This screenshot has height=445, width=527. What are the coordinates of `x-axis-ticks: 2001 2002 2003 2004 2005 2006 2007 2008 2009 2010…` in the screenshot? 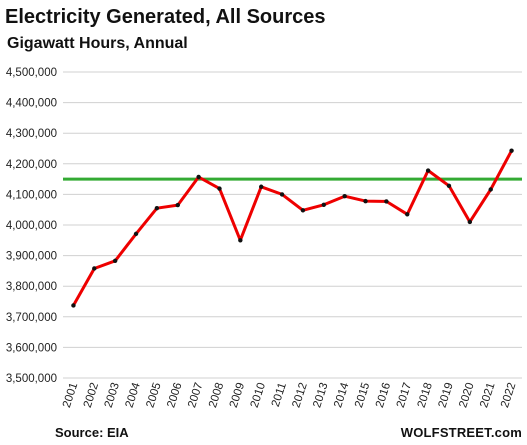 It's located at (289, 395).